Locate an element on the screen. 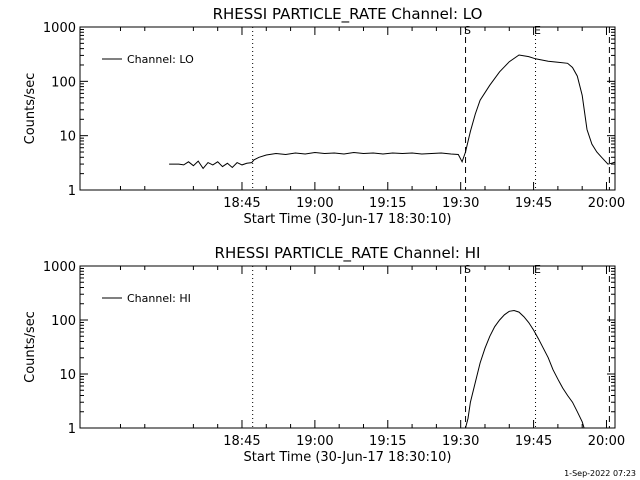  legend-entry: Channel: HI is located at coordinates (159, 298).